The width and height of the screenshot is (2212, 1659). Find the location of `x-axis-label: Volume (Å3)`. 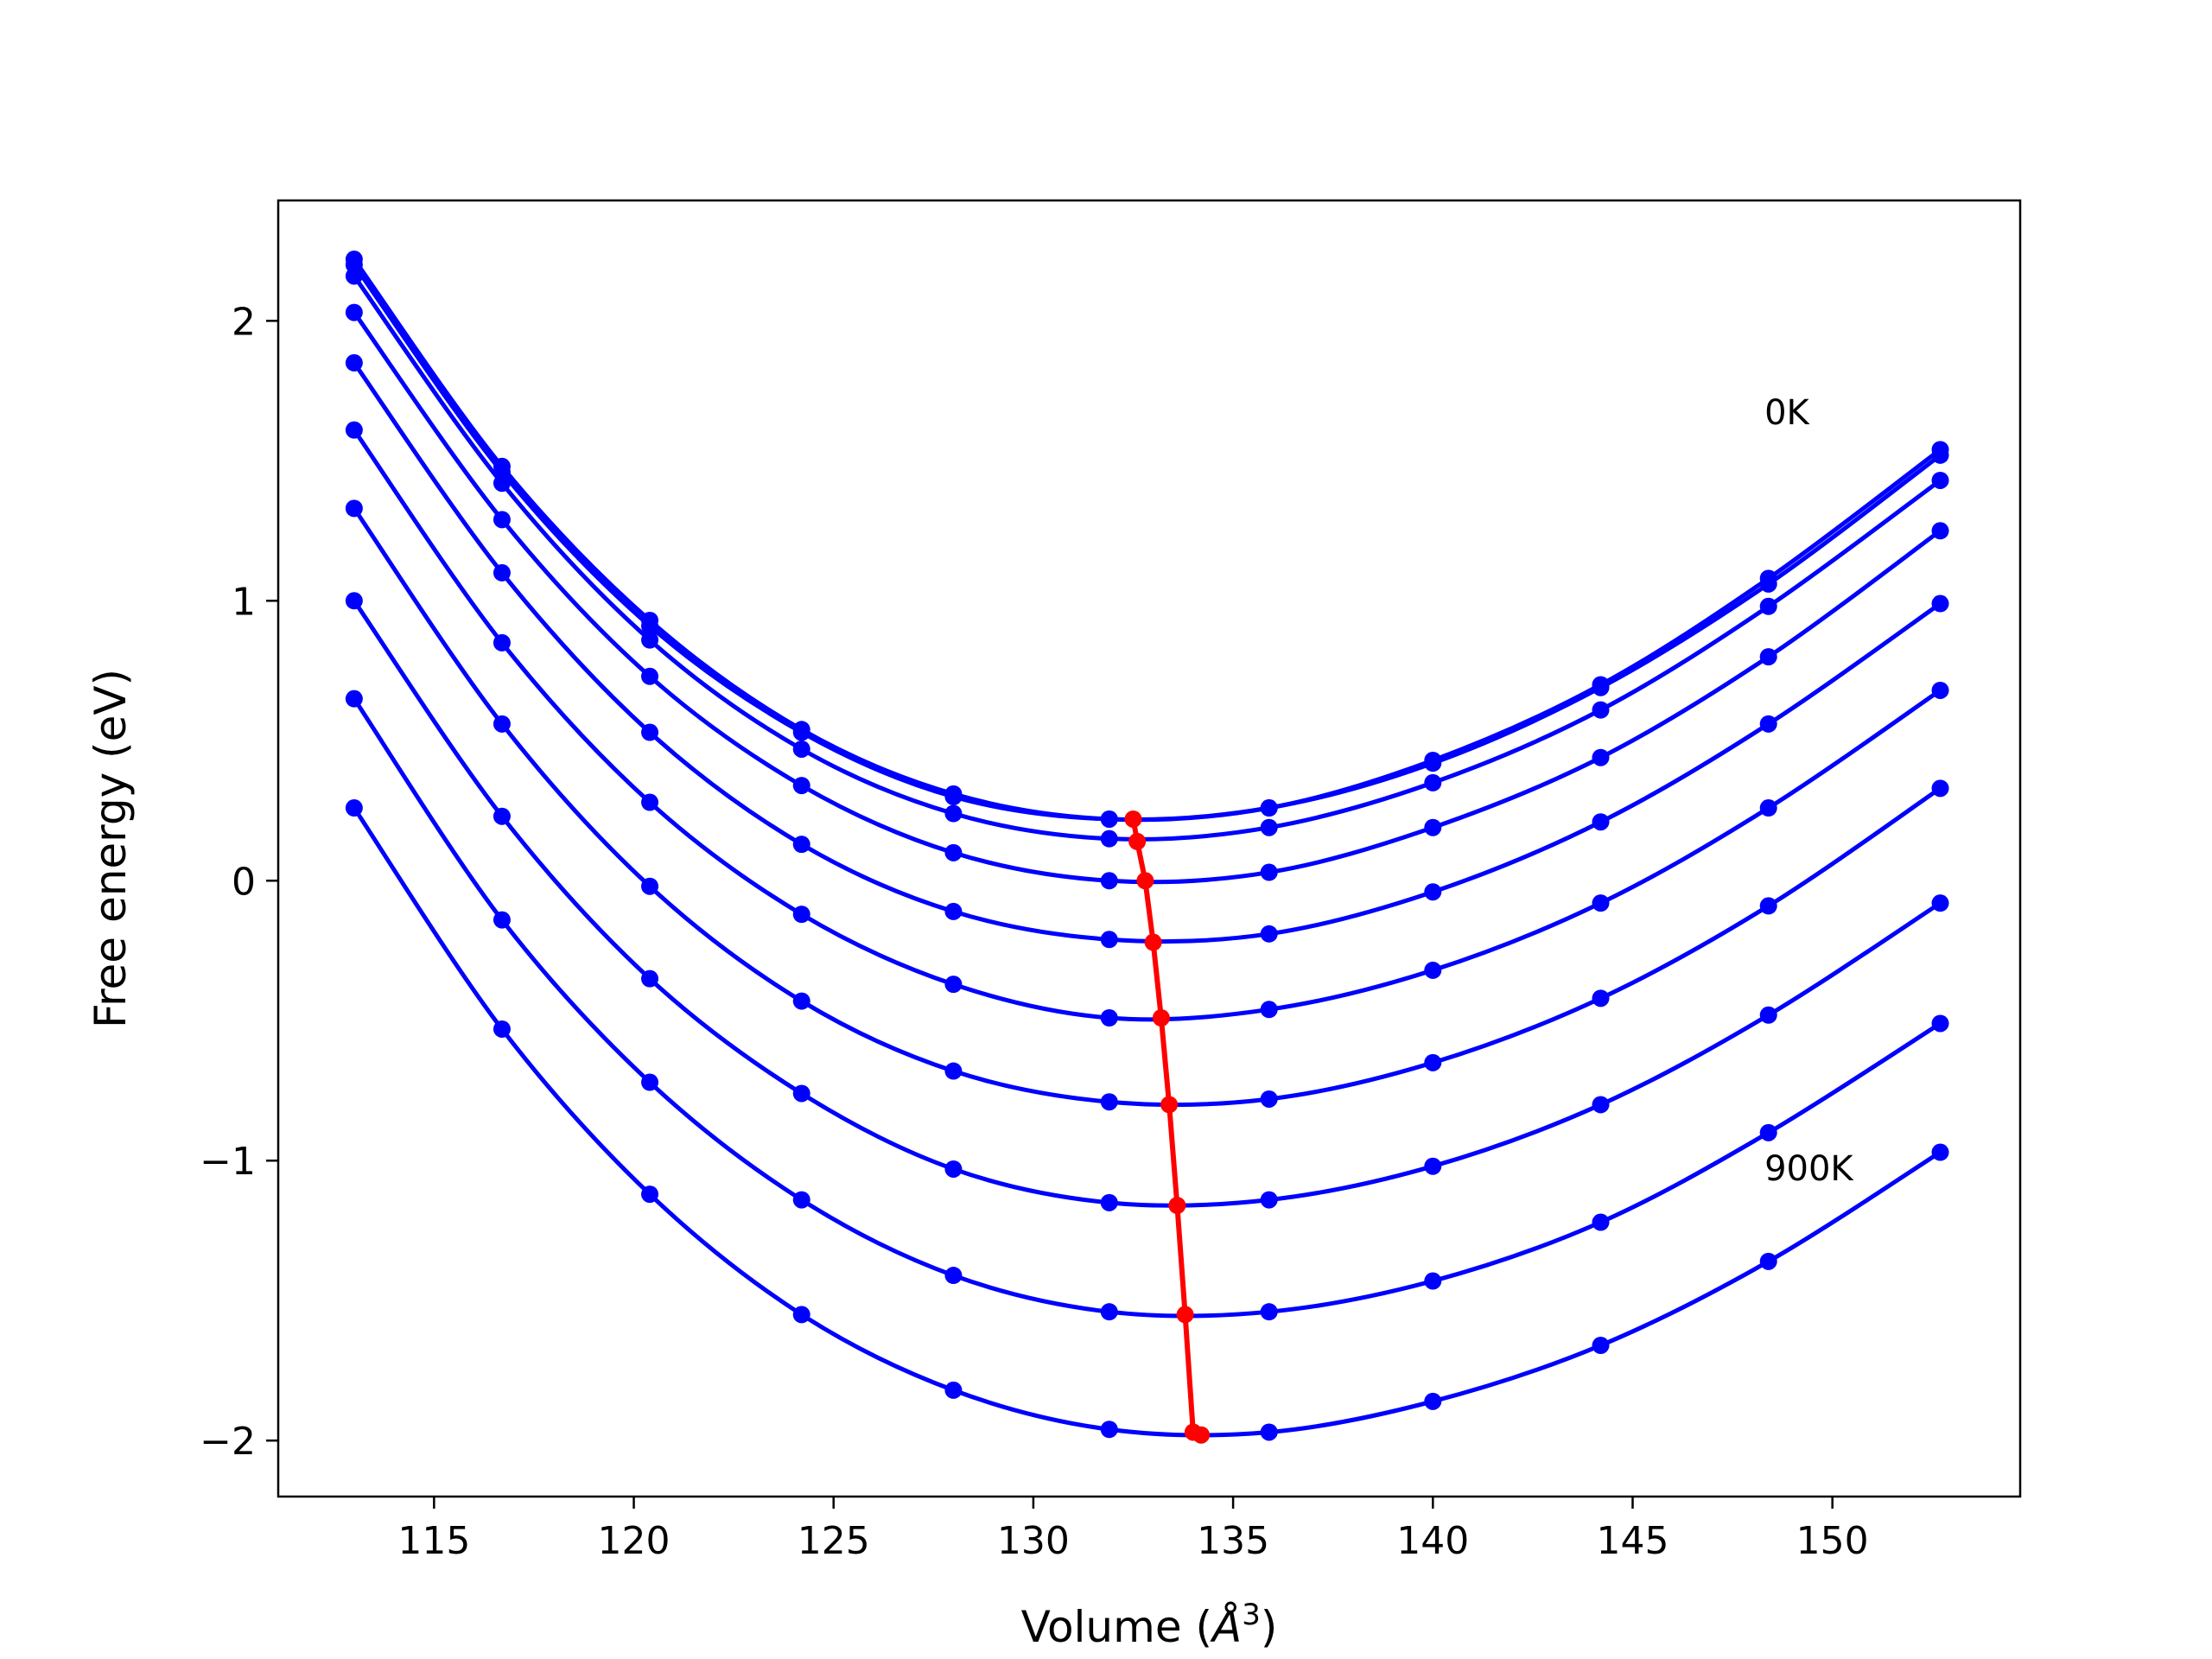

x-axis-label: Volume (Å3) is located at coordinates (1149, 1625).